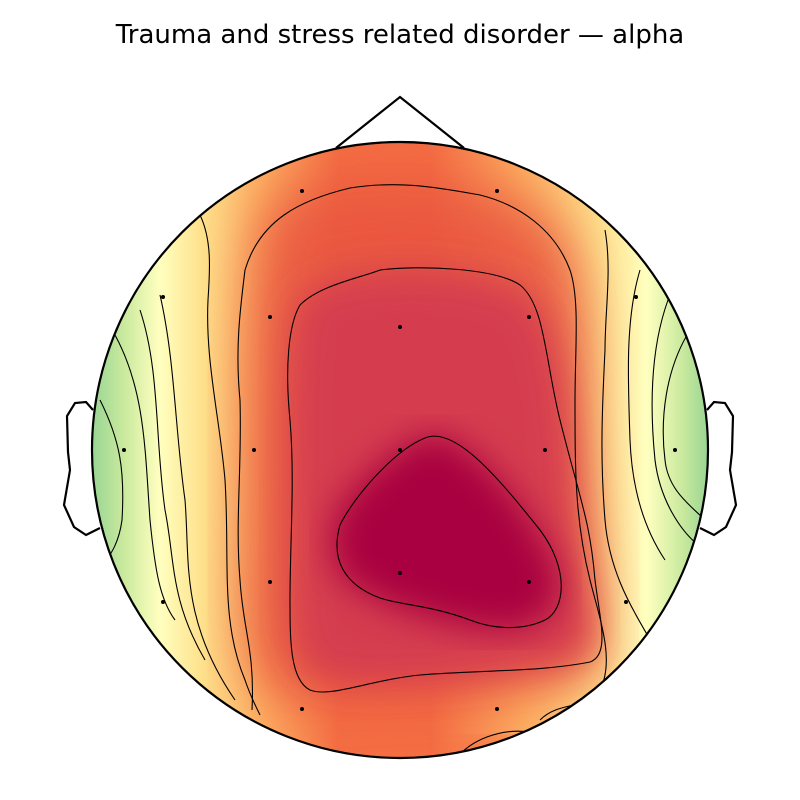 Image resolution: width=800 pixels, height=800 pixels. What do you see at coordinates (718, 468) in the screenshot?
I see `right-ear-outline` at bounding box center [718, 468].